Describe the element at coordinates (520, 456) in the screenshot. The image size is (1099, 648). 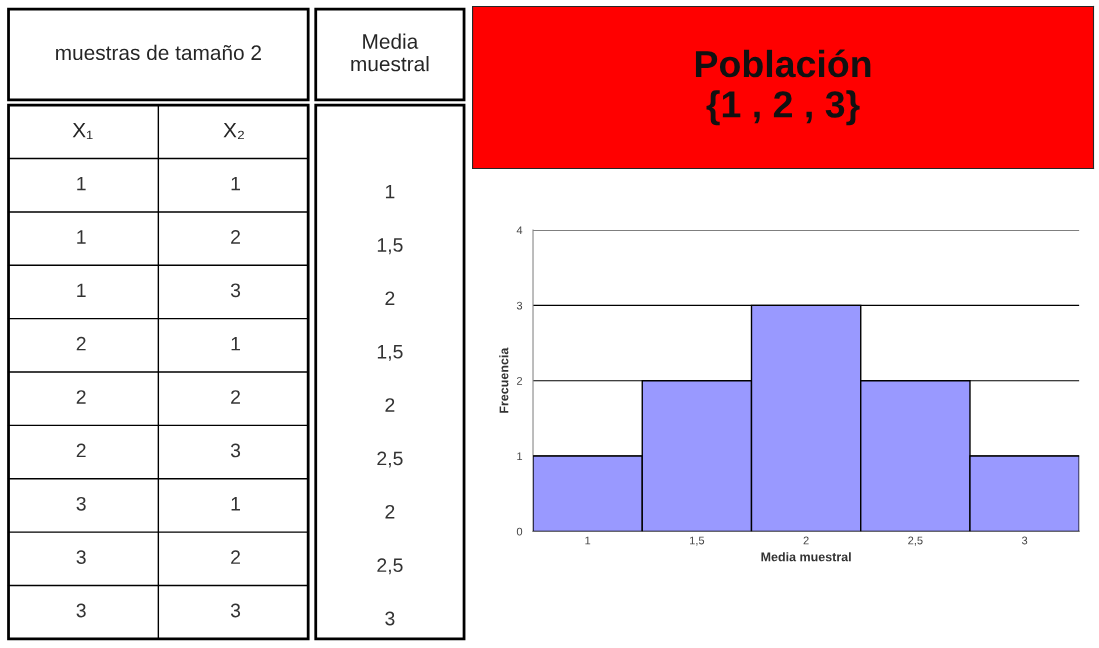
I see `y-tick-label: 1` at that location.